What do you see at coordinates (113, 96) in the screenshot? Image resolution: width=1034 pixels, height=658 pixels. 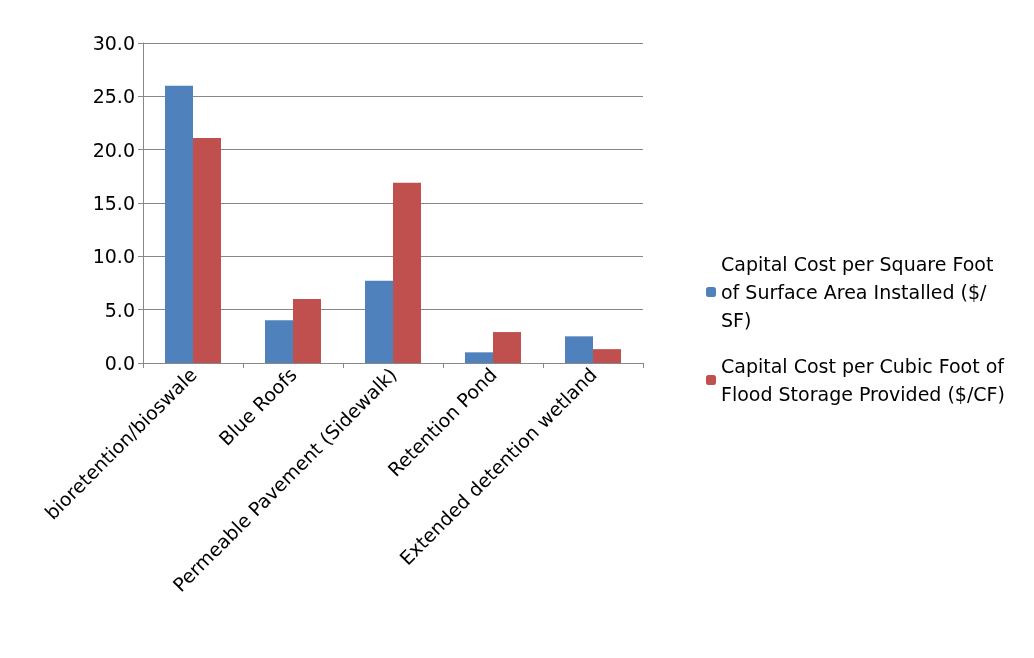 I see `y-tick-label: 25.0` at bounding box center [113, 96].